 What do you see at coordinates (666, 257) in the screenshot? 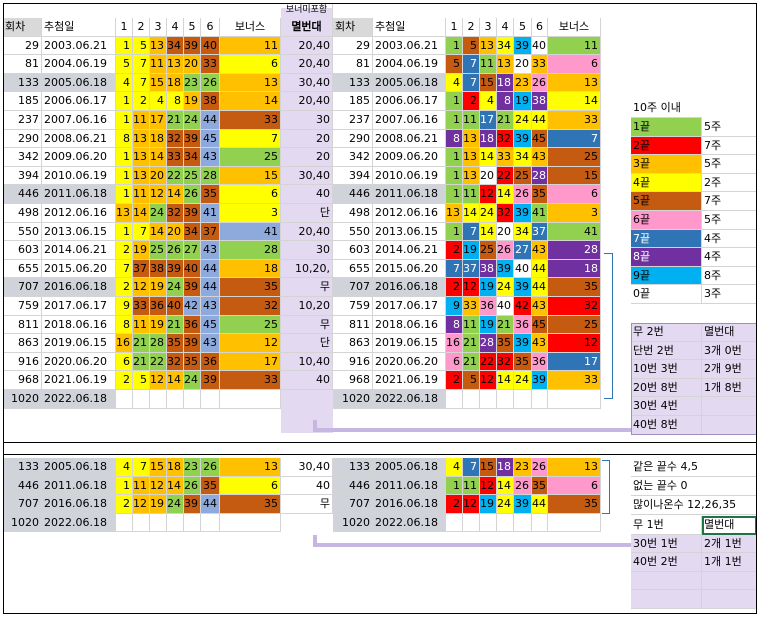
I see `legend-label-7: 8끝` at bounding box center [666, 257].